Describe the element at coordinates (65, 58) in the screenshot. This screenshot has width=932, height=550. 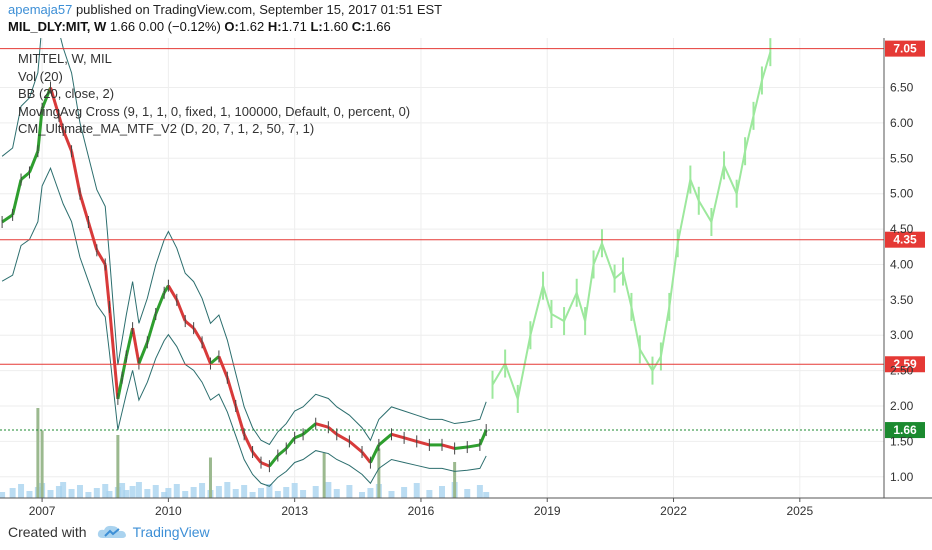
I see `legend-title: MITTEL, W, MIL` at that location.